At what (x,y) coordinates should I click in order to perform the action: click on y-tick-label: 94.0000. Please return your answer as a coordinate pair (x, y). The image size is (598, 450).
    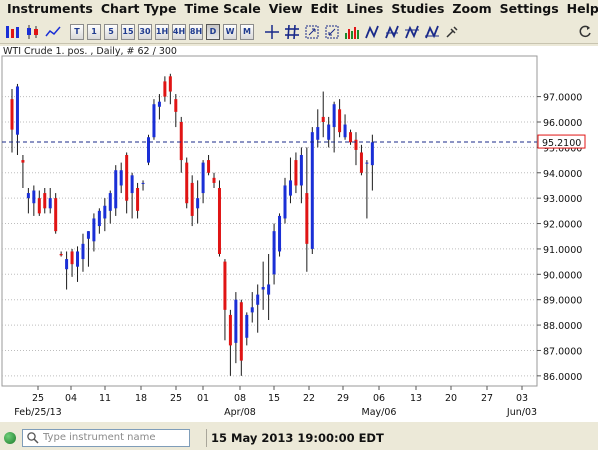
    Looking at the image, I should click on (562, 174).